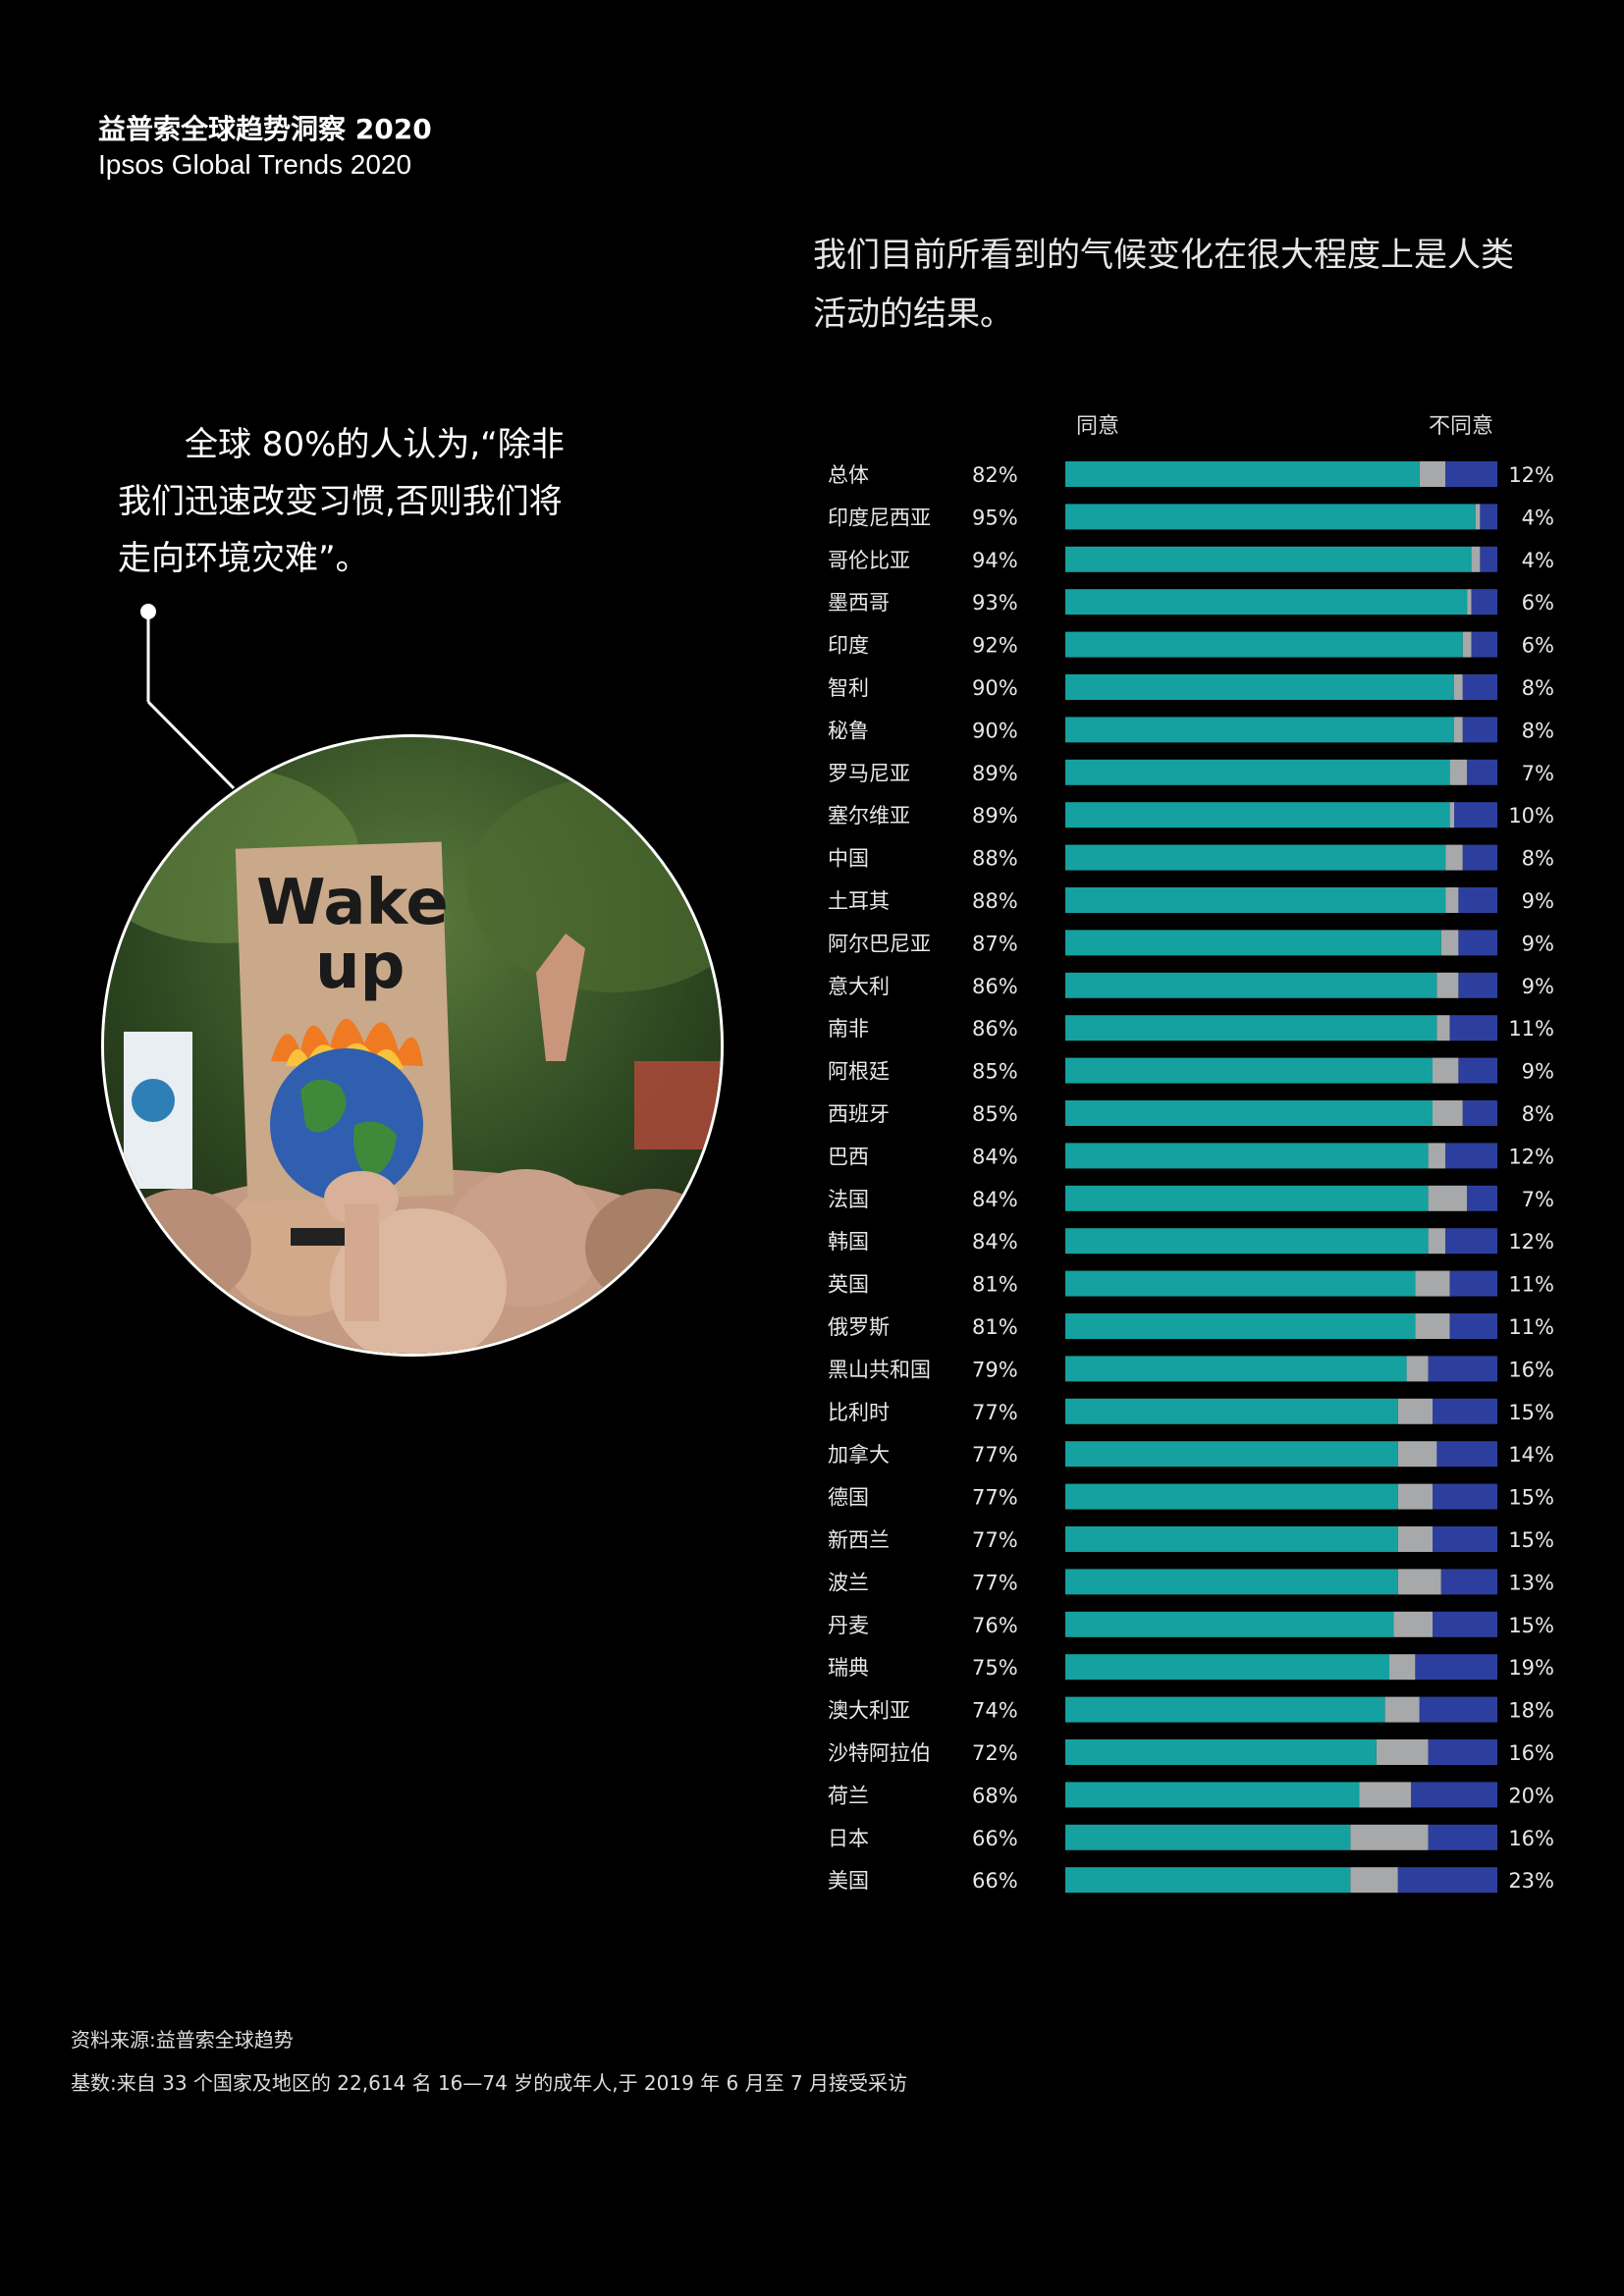 This screenshot has width=1624, height=2296. What do you see at coordinates (1531, 1369) in the screenshot?
I see `disagree-label: 16%` at bounding box center [1531, 1369].